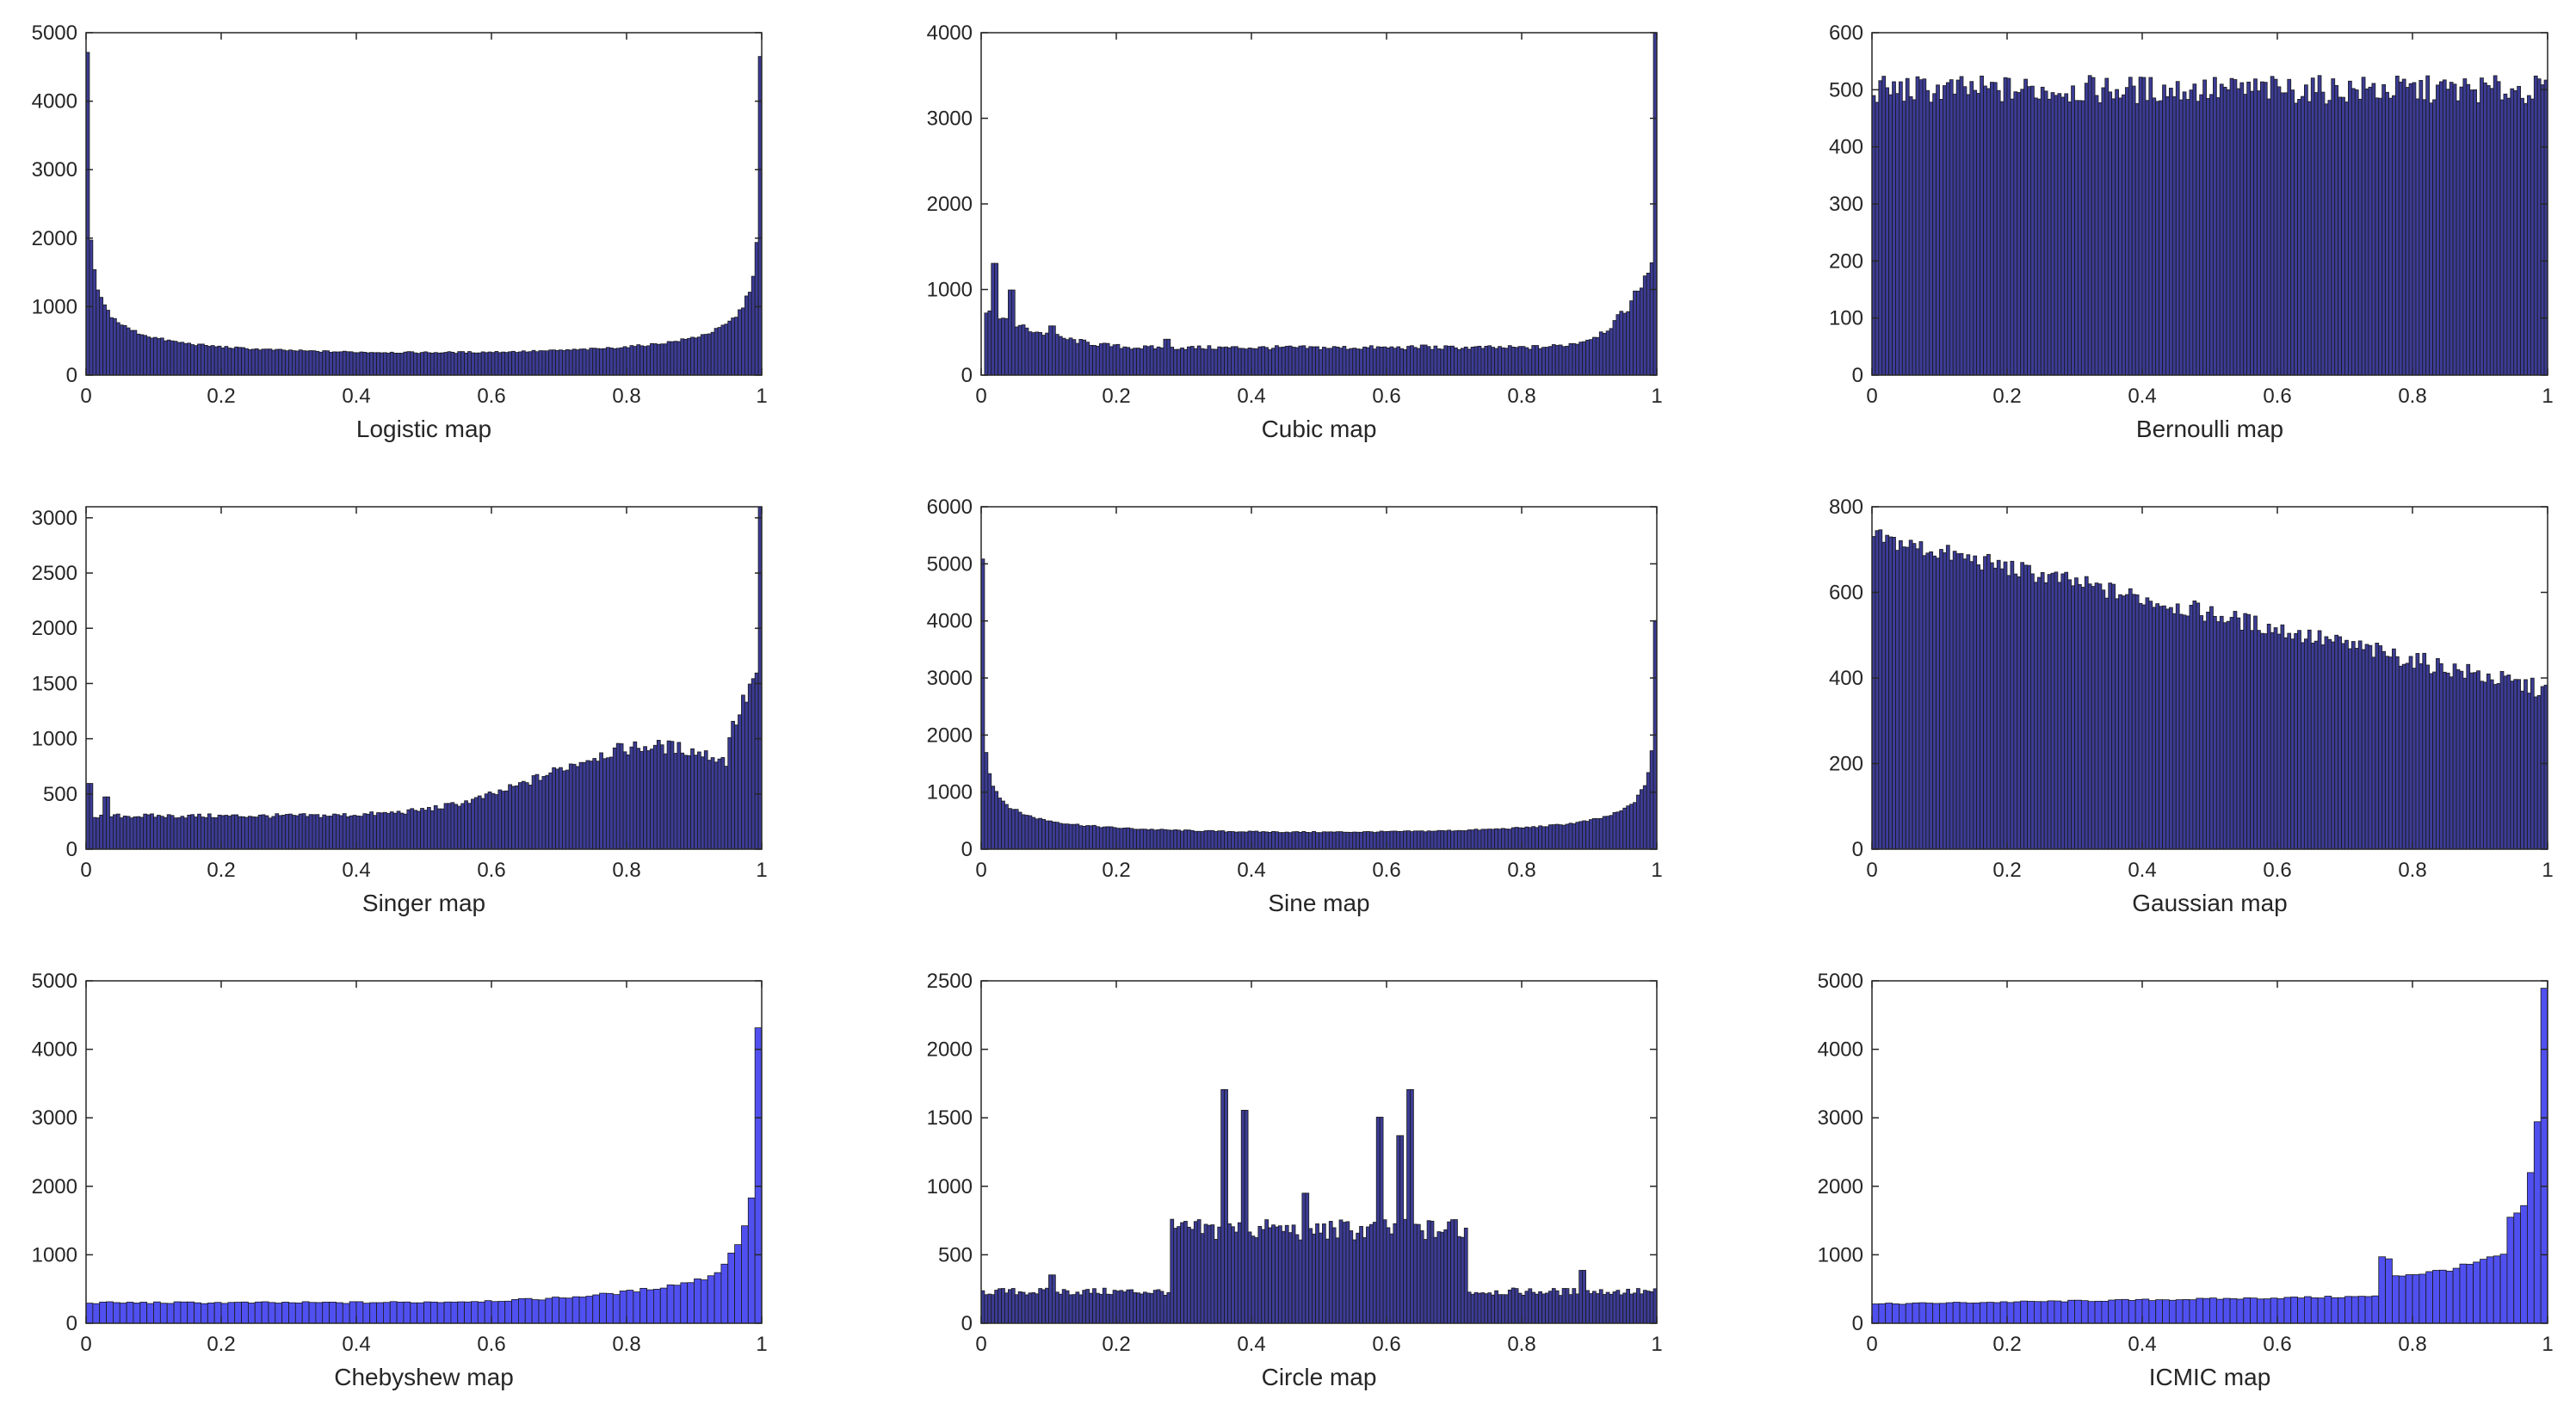 The width and height of the screenshot is (2576, 1405). Describe the element at coordinates (423, 903) in the screenshot. I see `x-axis-label: Singer map` at that location.